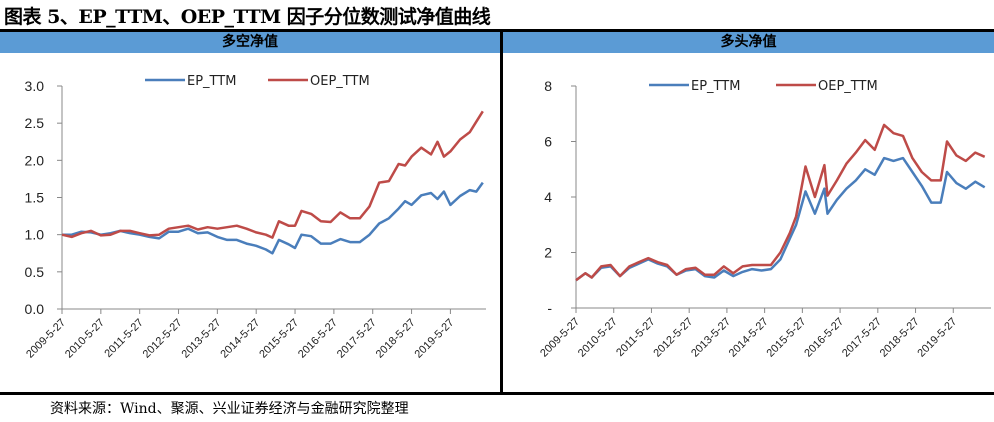  What do you see at coordinates (250, 42) in the screenshot?
I see `panel-header-long-short: 多空净值` at bounding box center [250, 42].